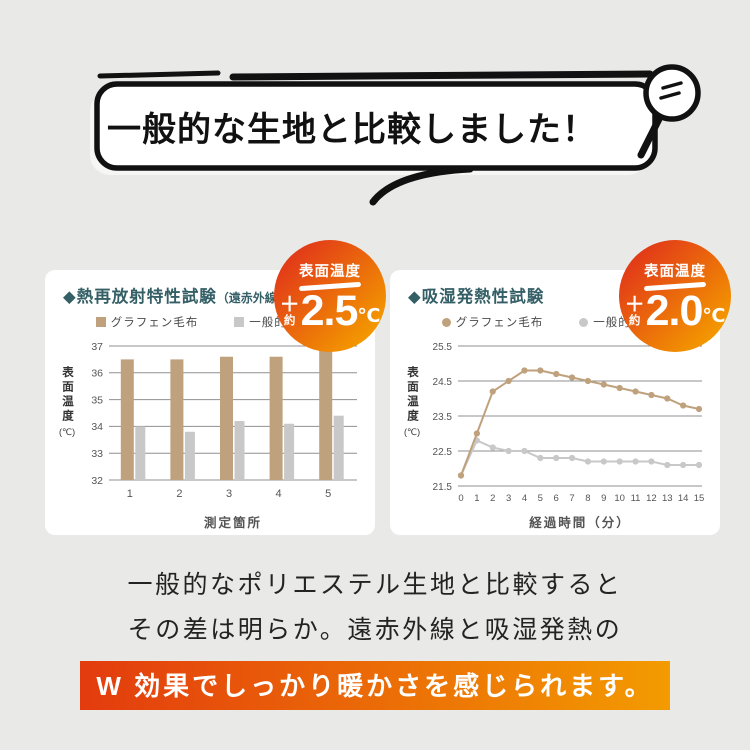 This screenshot has width=750, height=750. Describe the element at coordinates (603, 498) in the screenshot. I see `svg-text: 9` at that location.